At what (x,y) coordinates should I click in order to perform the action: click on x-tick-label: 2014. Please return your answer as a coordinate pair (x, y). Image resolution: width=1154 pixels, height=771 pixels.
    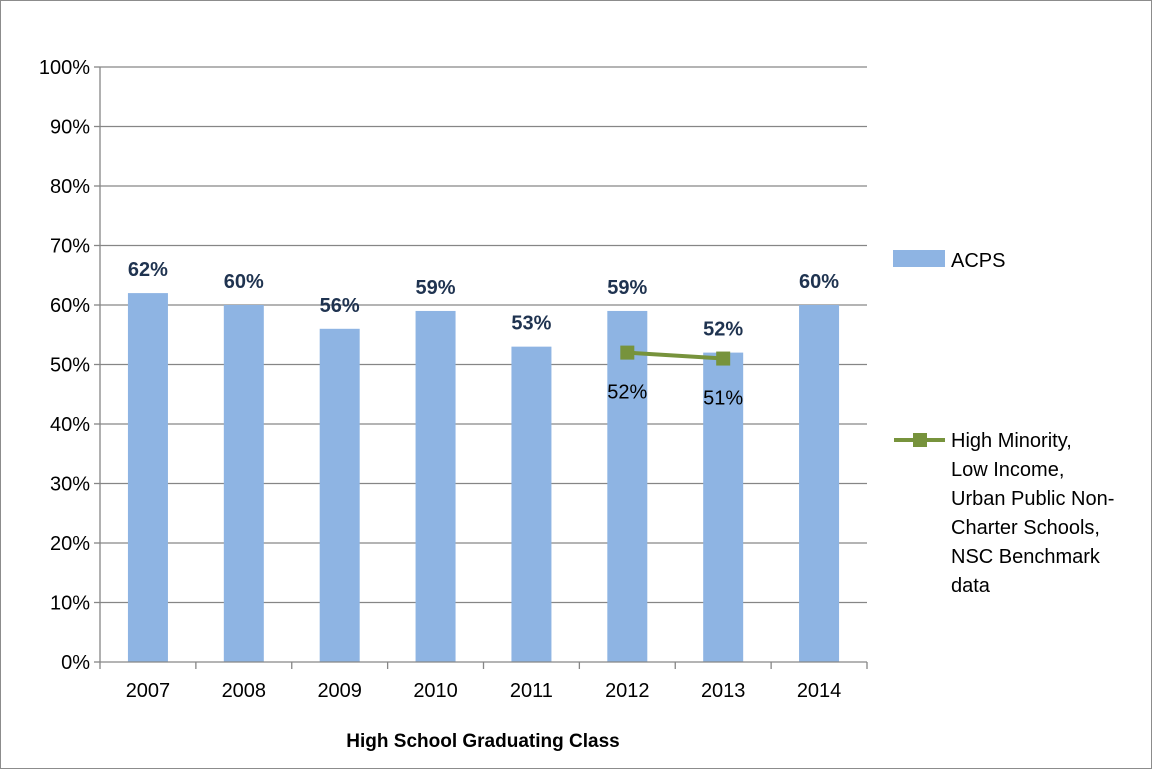
    Looking at the image, I should click on (819, 691).